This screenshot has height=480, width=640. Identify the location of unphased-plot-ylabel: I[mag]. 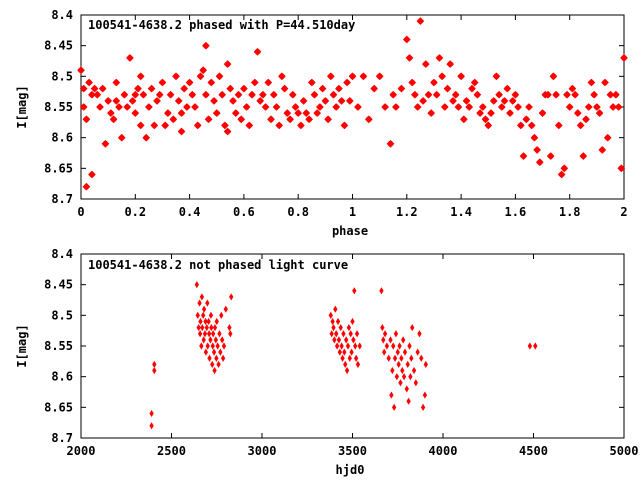
(22, 345).